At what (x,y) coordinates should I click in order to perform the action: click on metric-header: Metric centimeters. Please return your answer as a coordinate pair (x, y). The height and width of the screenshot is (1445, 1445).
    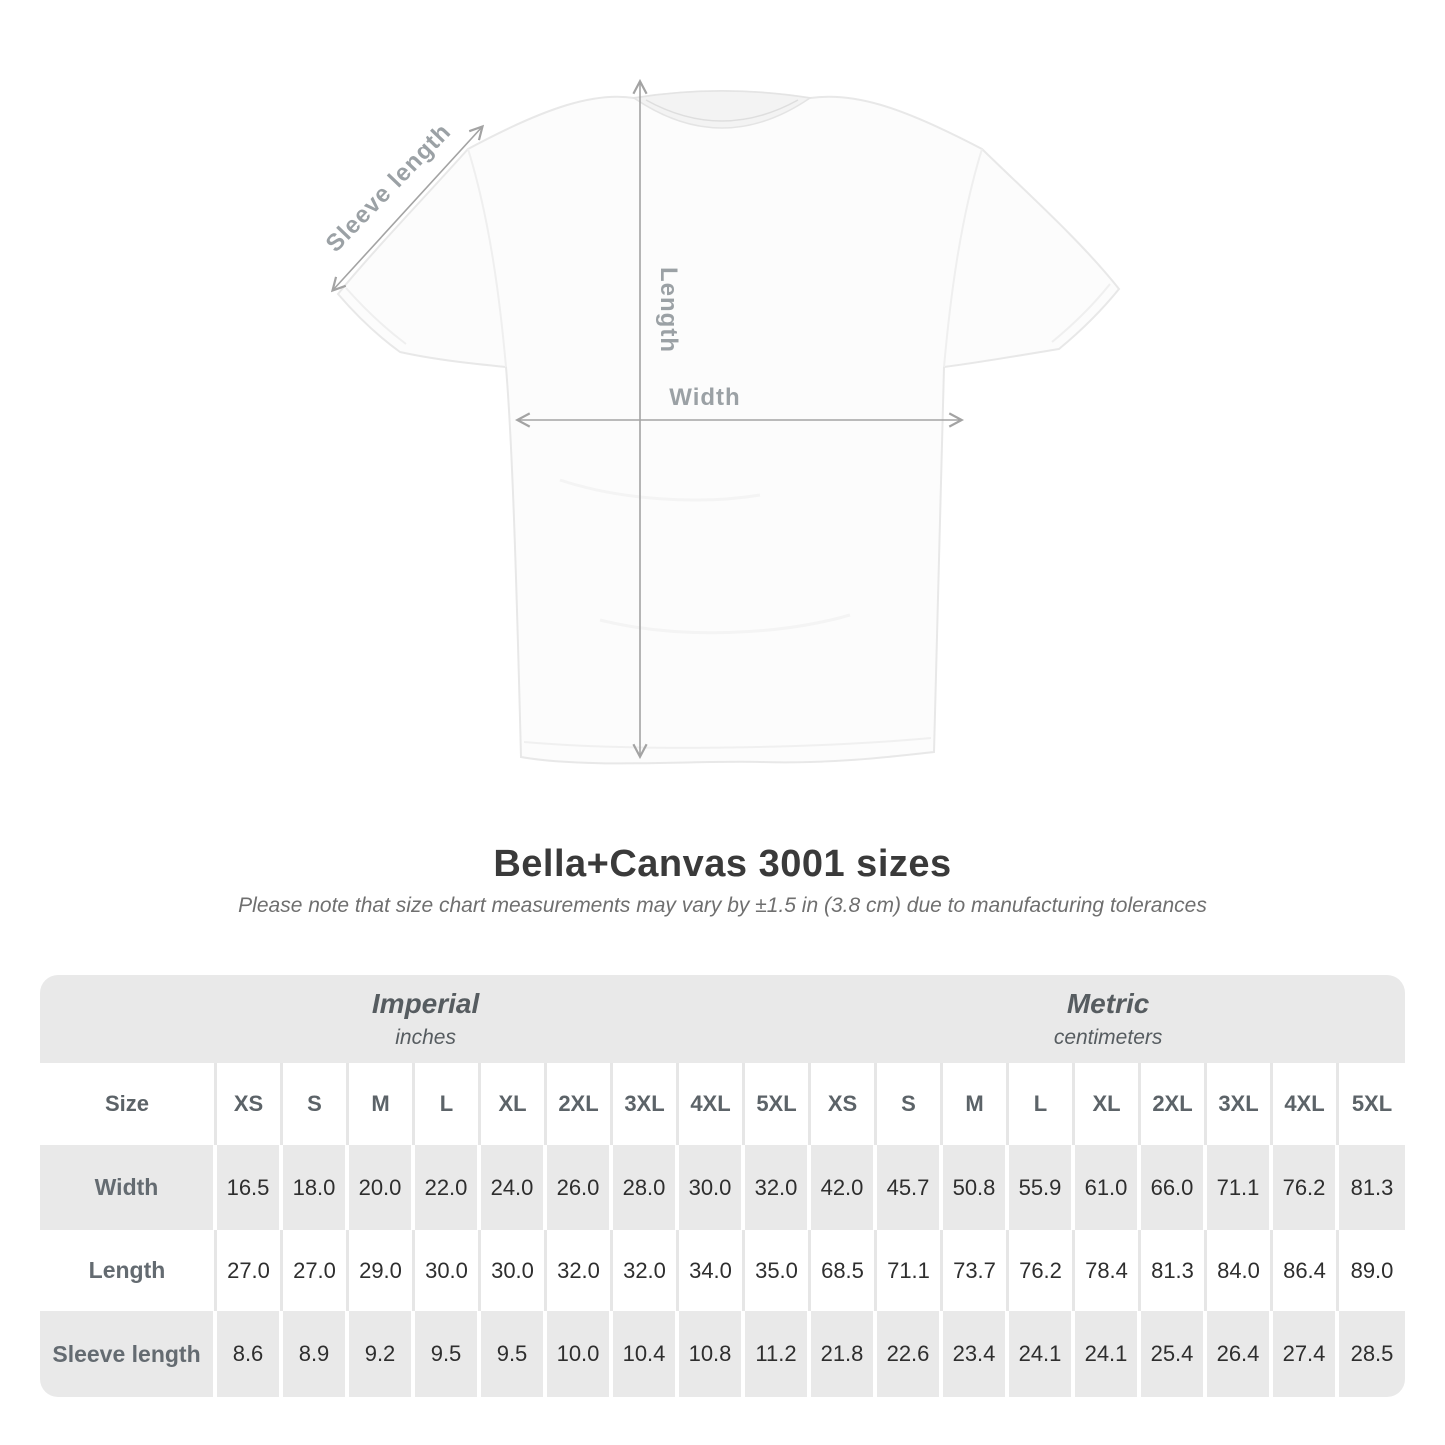
    Looking at the image, I should click on (1108, 1019).